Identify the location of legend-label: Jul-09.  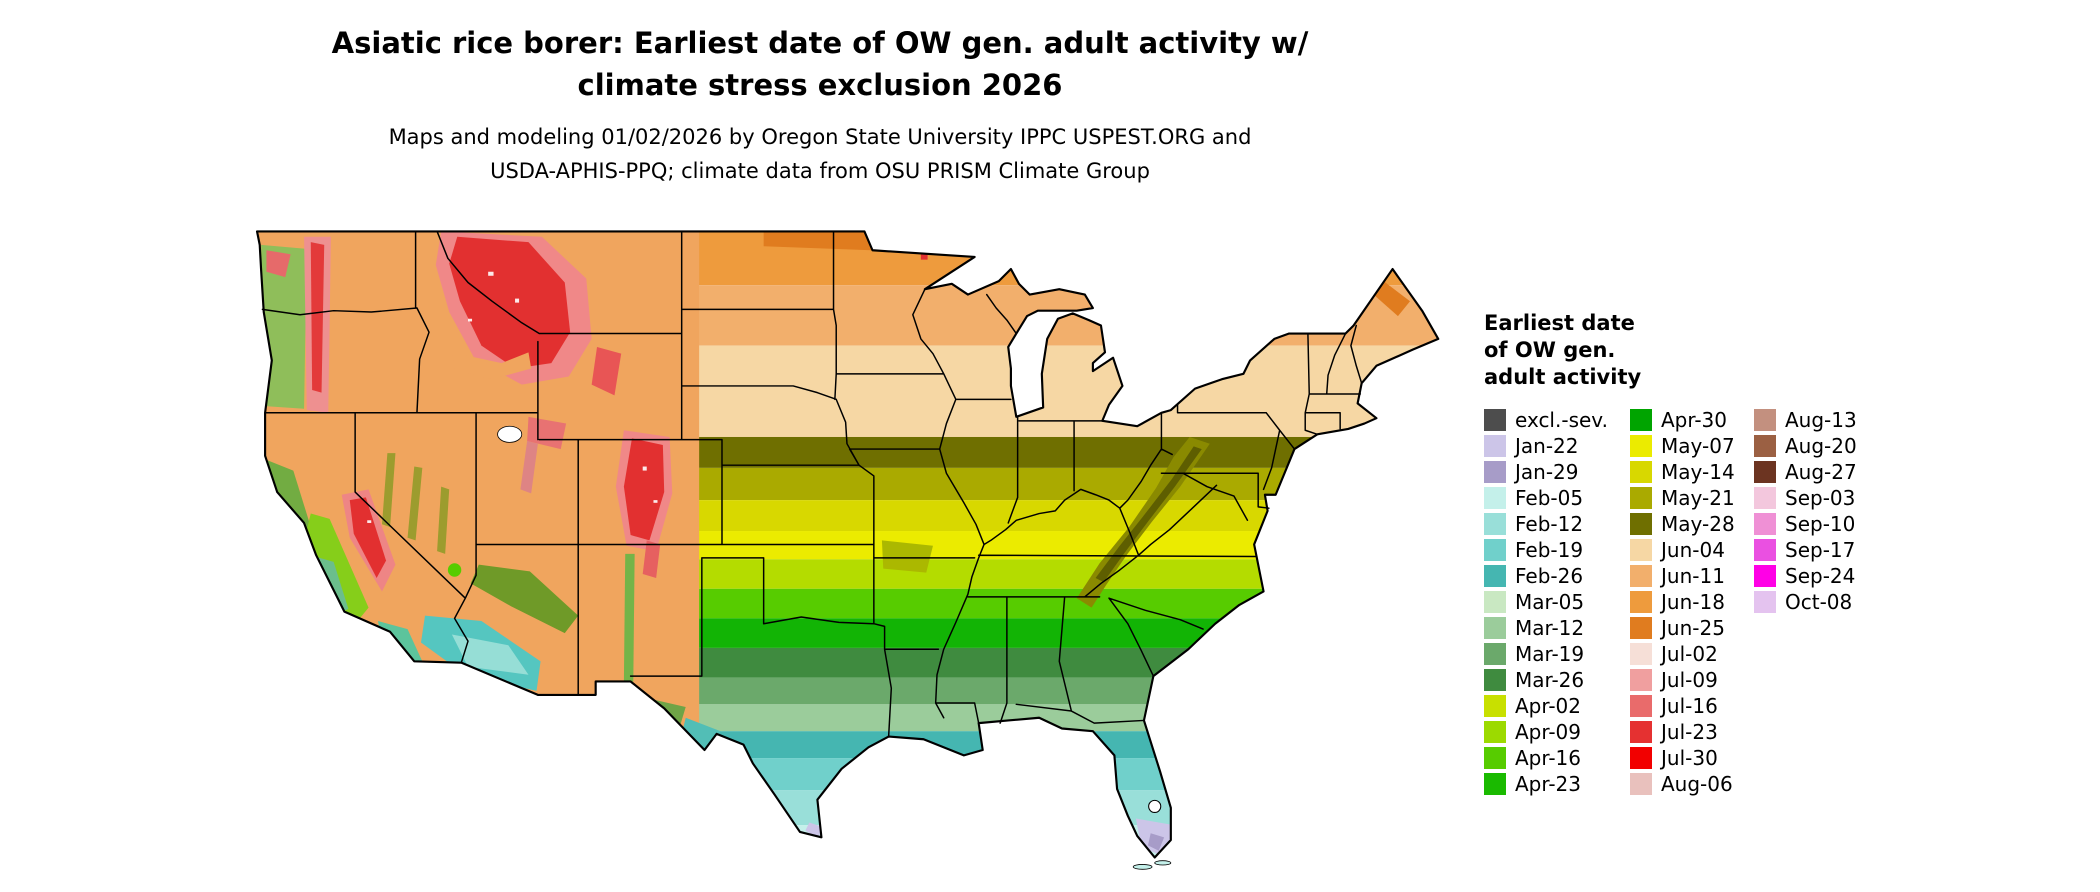
(1689, 680).